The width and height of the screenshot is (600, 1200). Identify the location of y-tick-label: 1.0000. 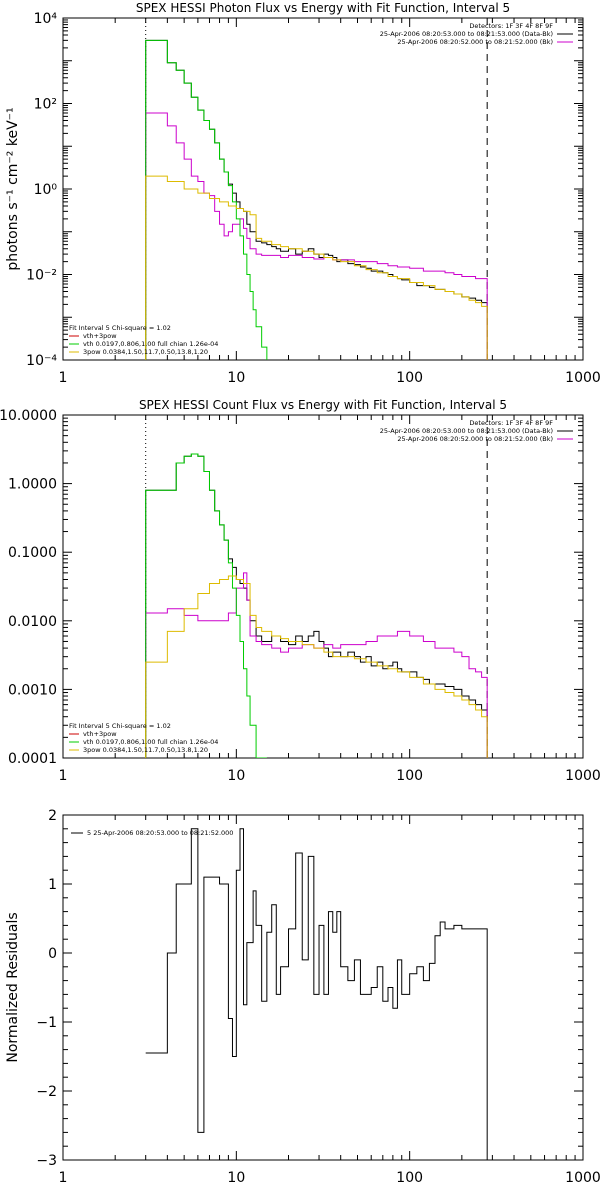
(32, 485).